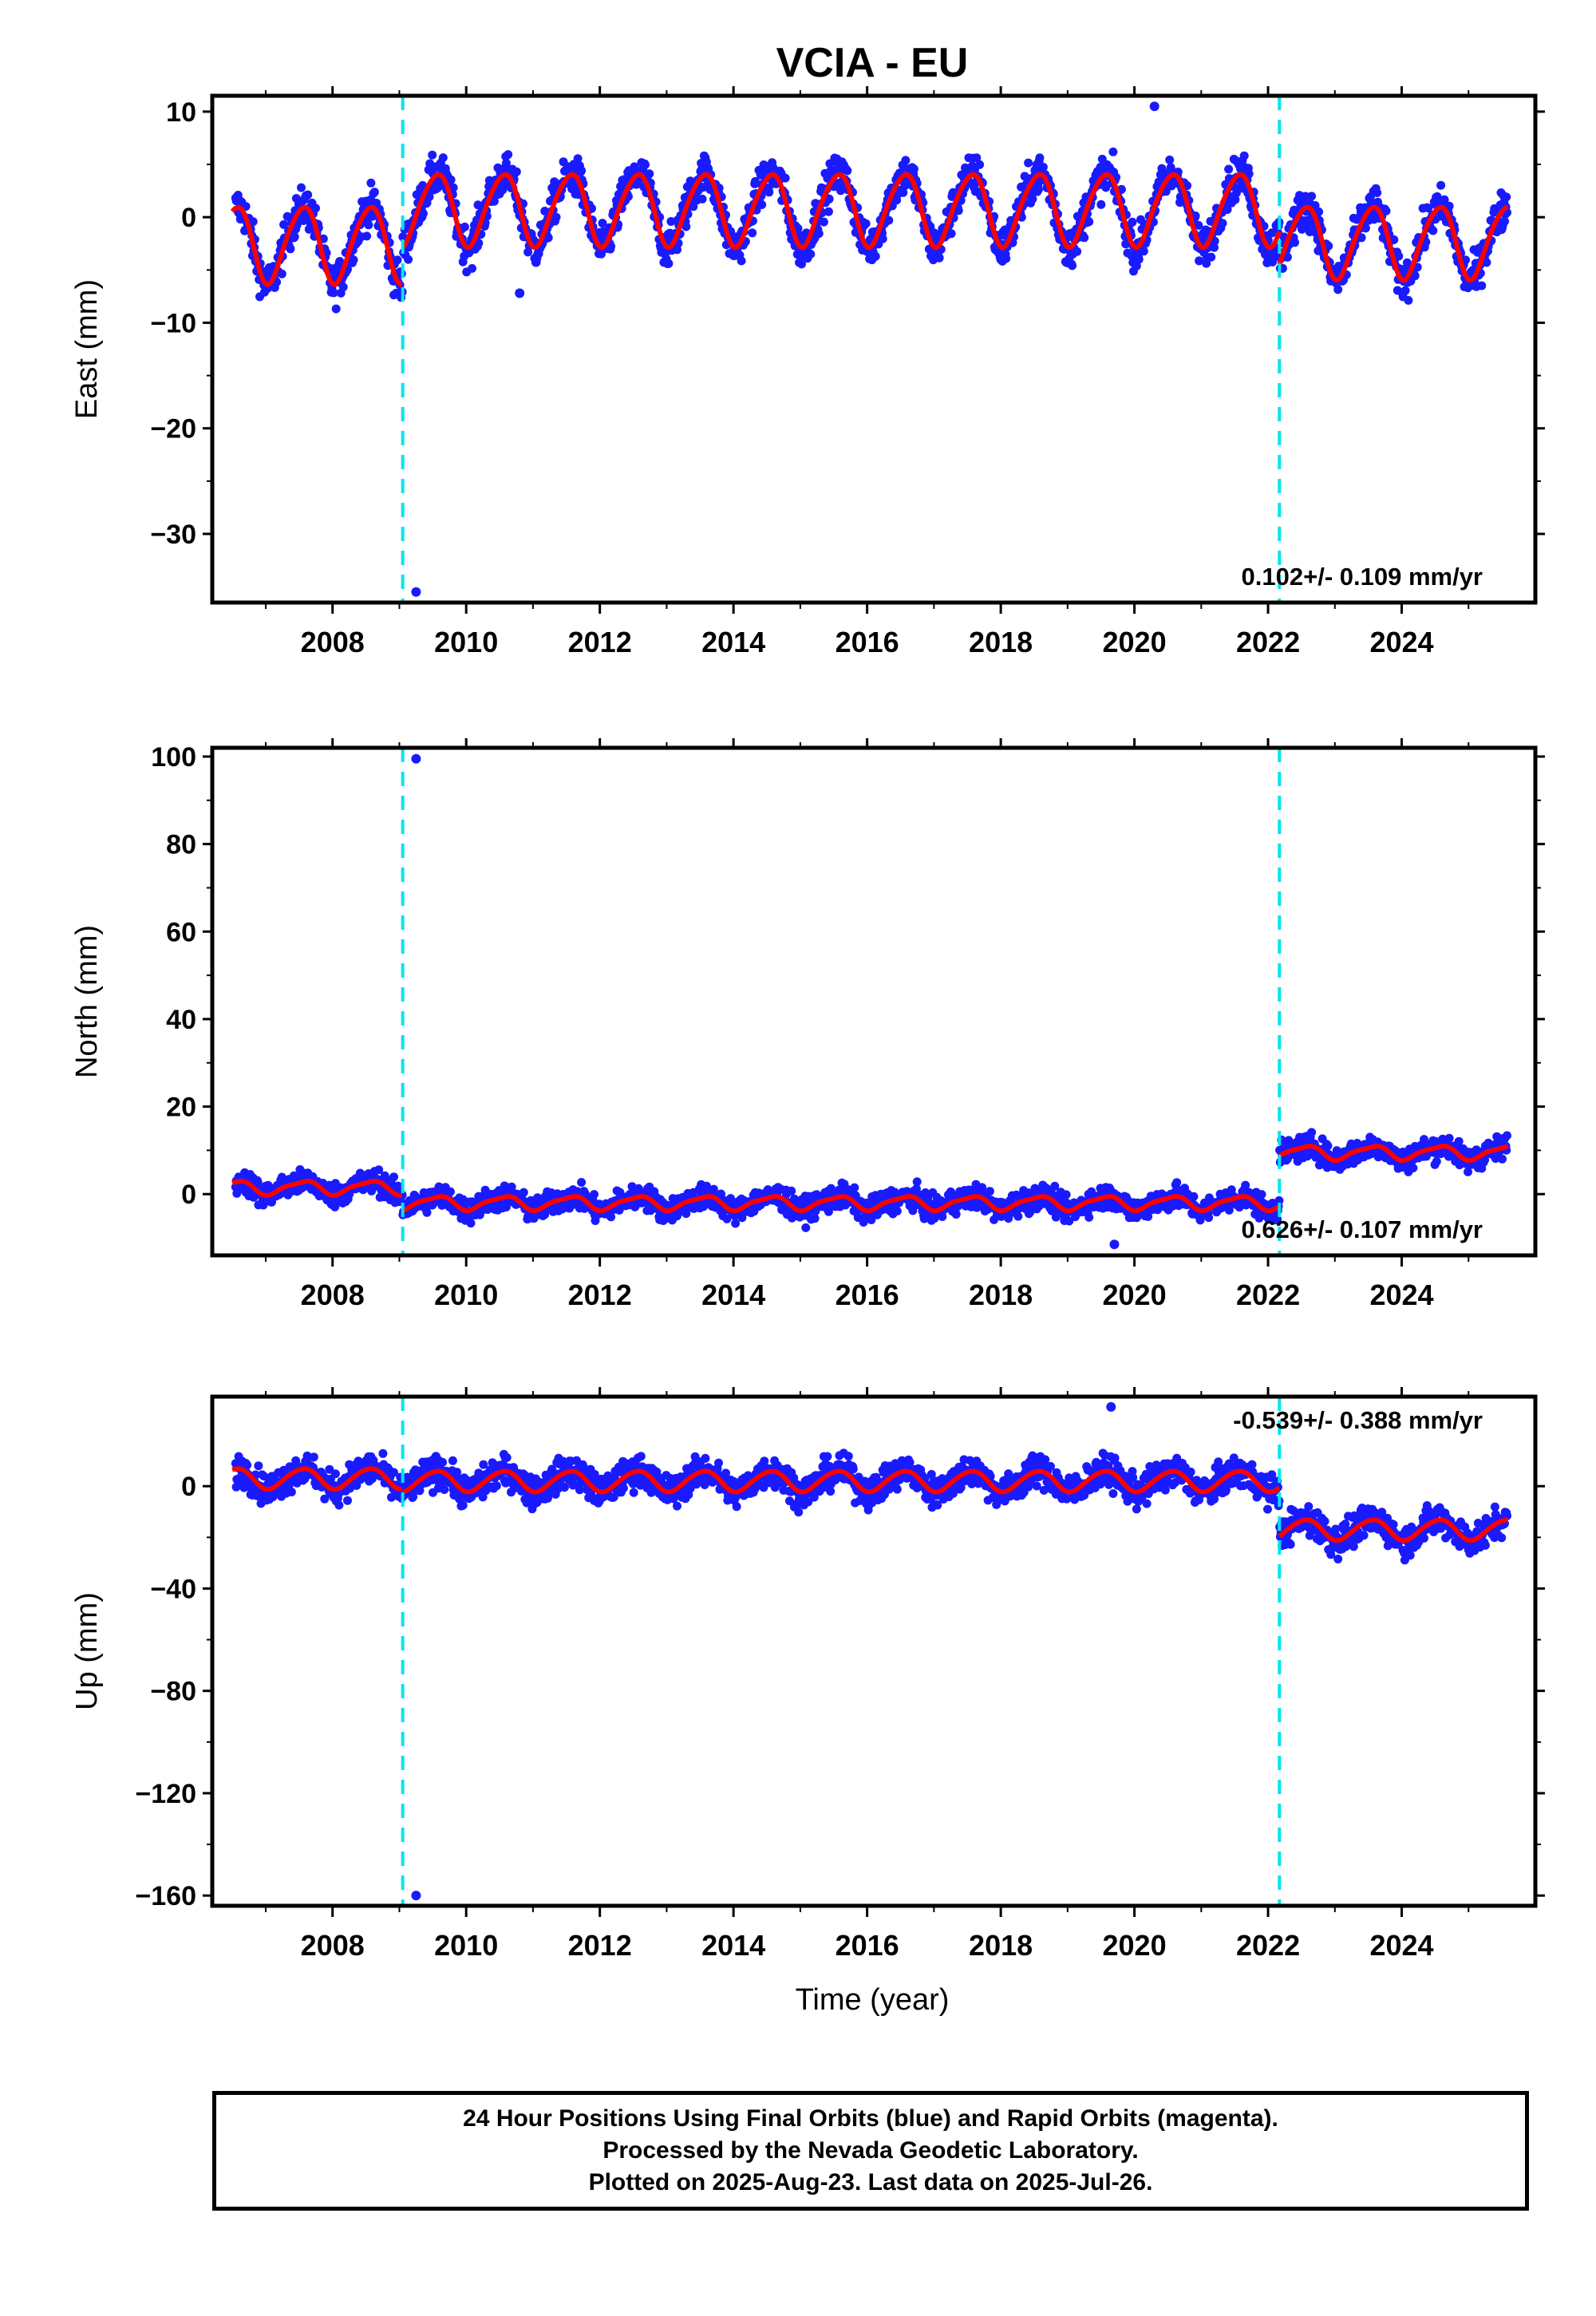  I want to click on x-tick-label: 2012, so click(600, 1295).